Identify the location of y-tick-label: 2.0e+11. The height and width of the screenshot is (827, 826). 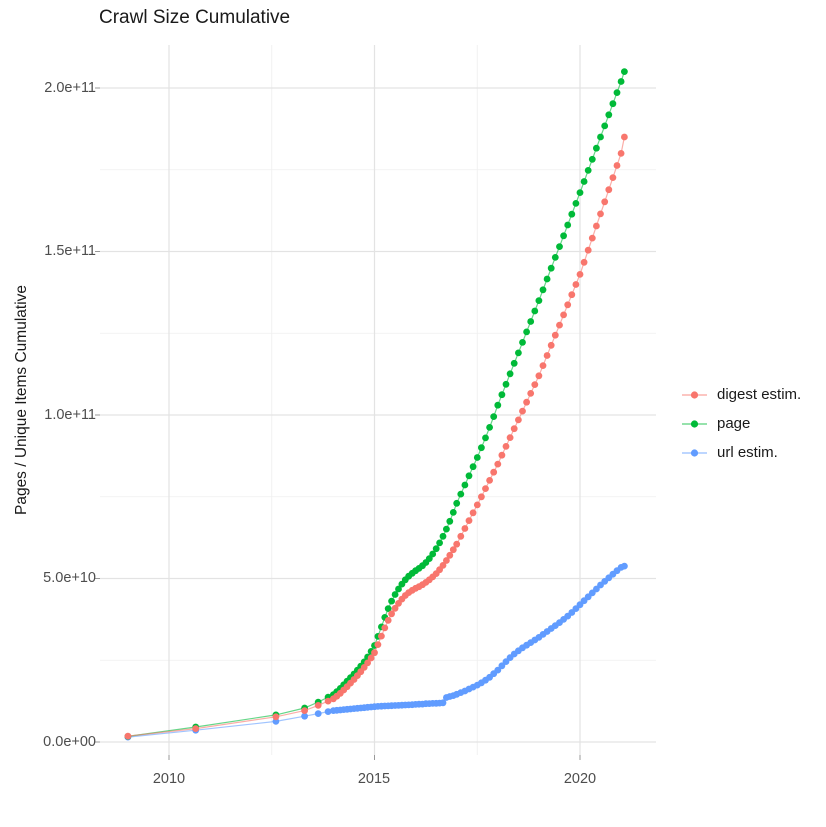
(70, 88).